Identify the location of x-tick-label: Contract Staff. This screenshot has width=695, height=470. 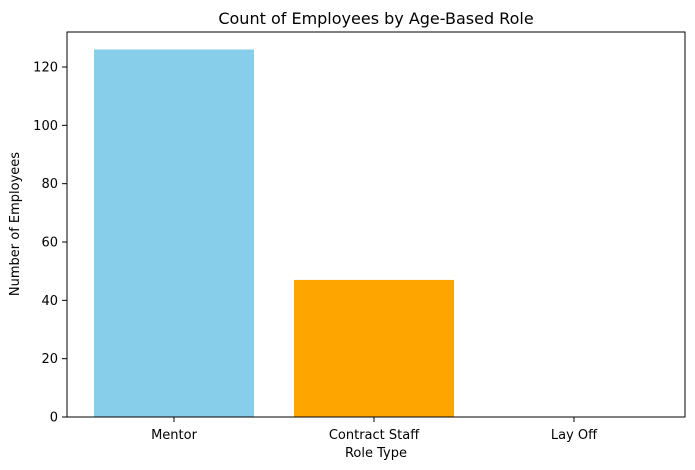
(374, 435).